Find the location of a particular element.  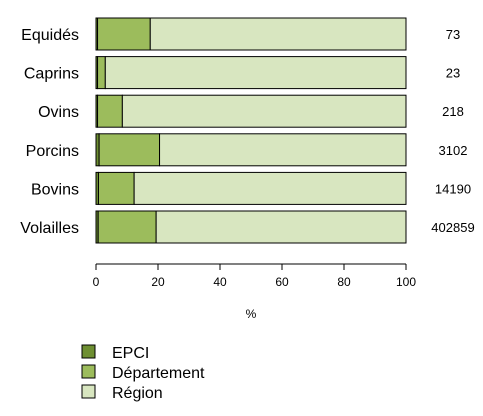

x-tick-label: 60 is located at coordinates (282, 282).